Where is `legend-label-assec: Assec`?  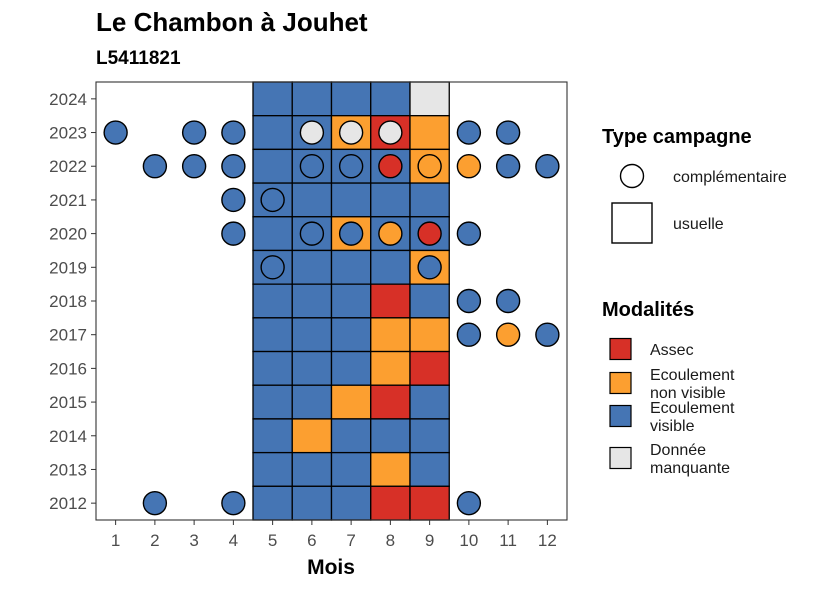 legend-label-assec: Assec is located at coordinates (672, 350).